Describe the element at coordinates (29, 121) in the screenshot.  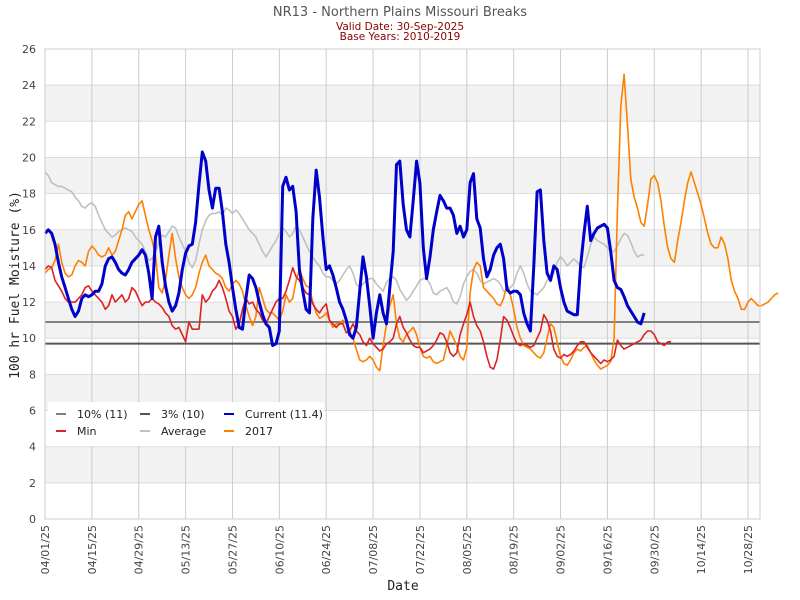
I see `y-tick-label: 22` at that location.